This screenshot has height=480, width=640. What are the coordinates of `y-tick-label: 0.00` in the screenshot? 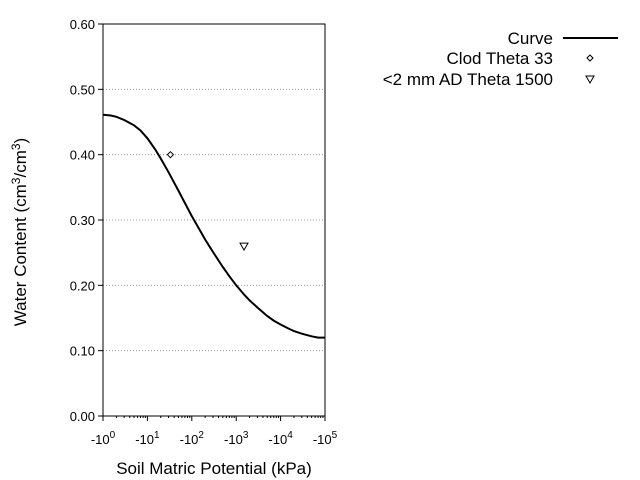 It's located at (82, 416).